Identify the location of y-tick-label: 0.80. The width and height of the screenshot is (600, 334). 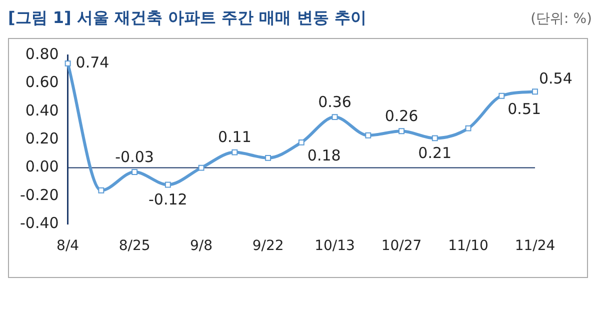
(42, 53).